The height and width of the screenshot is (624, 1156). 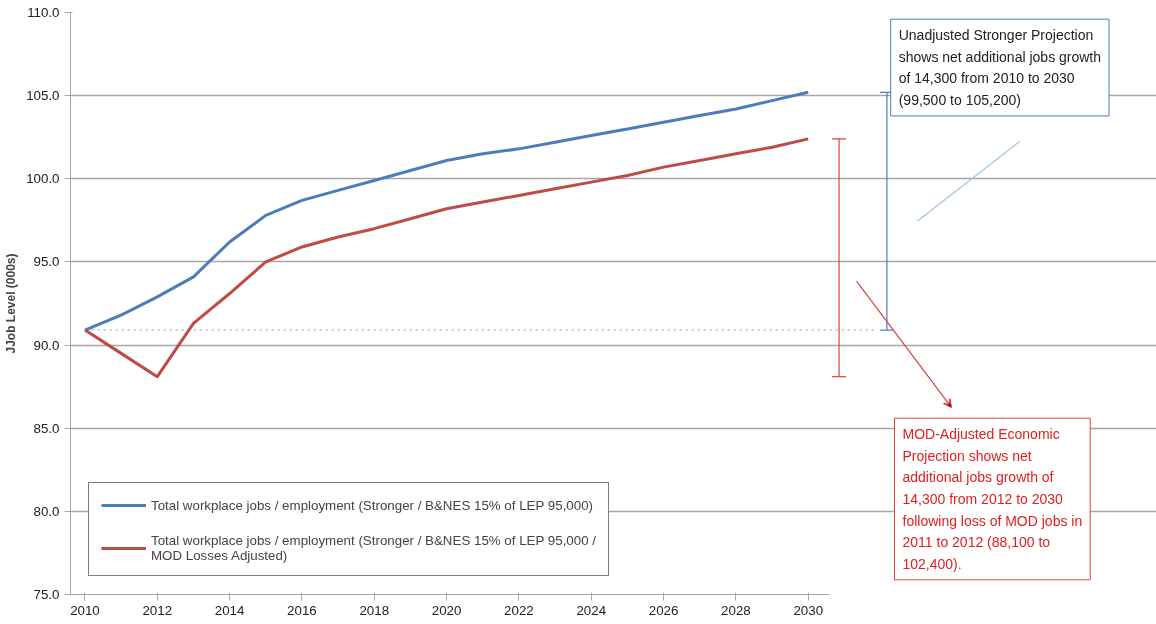 What do you see at coordinates (230, 610) in the screenshot?
I see `x-tick-label: 2014` at bounding box center [230, 610].